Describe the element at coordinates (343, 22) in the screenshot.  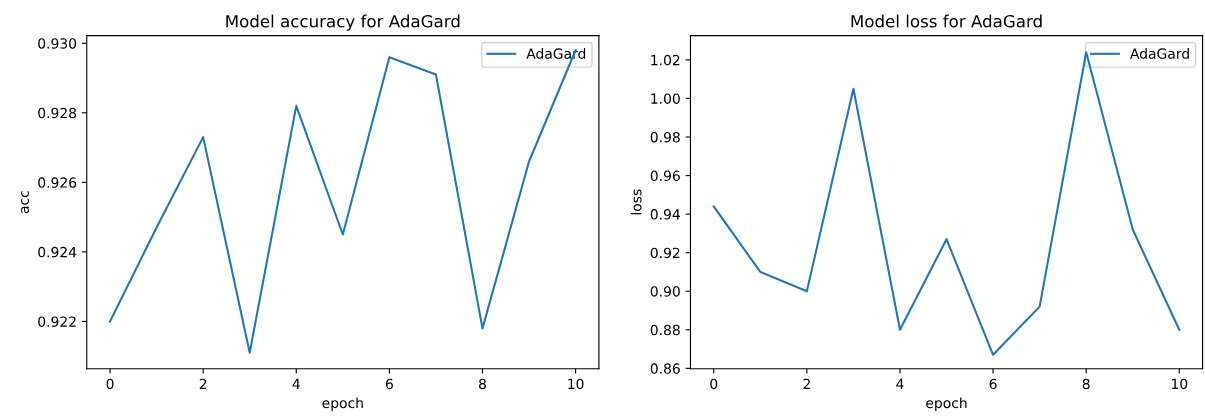
I see `chart-title: Model accuracy for AdaGard` at that location.